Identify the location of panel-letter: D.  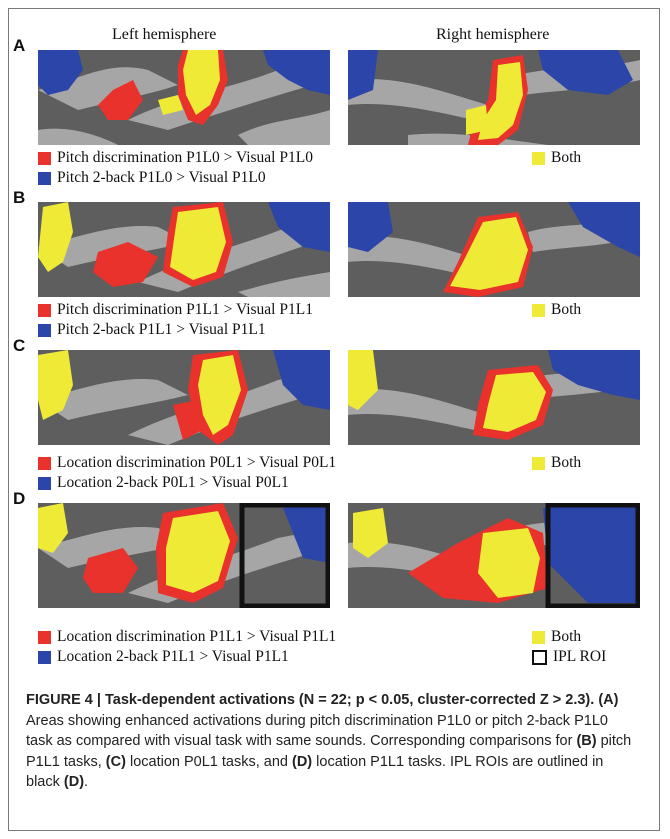
(19, 498).